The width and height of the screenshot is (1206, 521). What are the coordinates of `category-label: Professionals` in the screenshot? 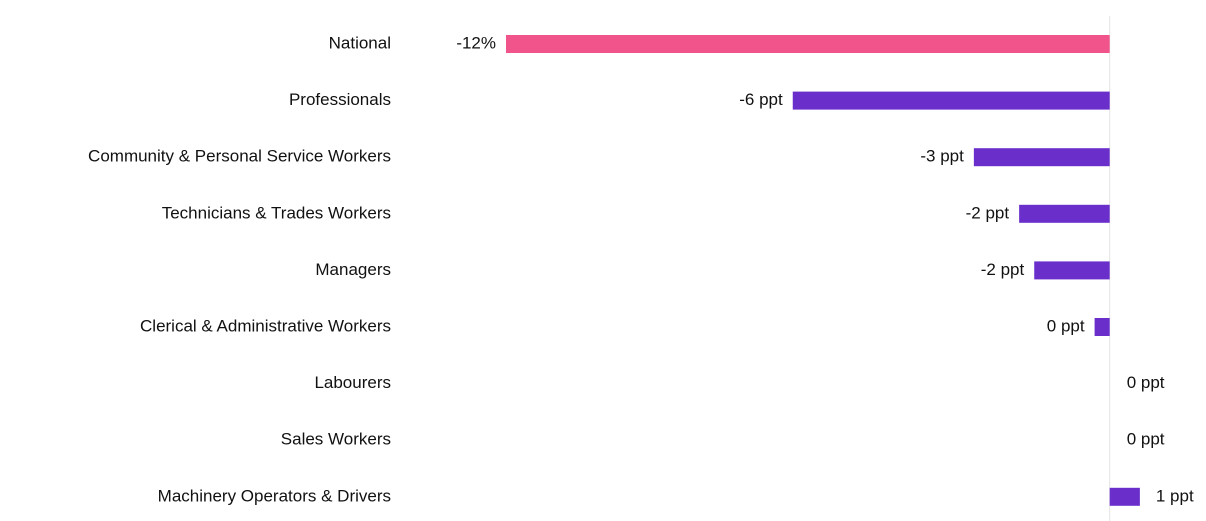 It's located at (340, 99).